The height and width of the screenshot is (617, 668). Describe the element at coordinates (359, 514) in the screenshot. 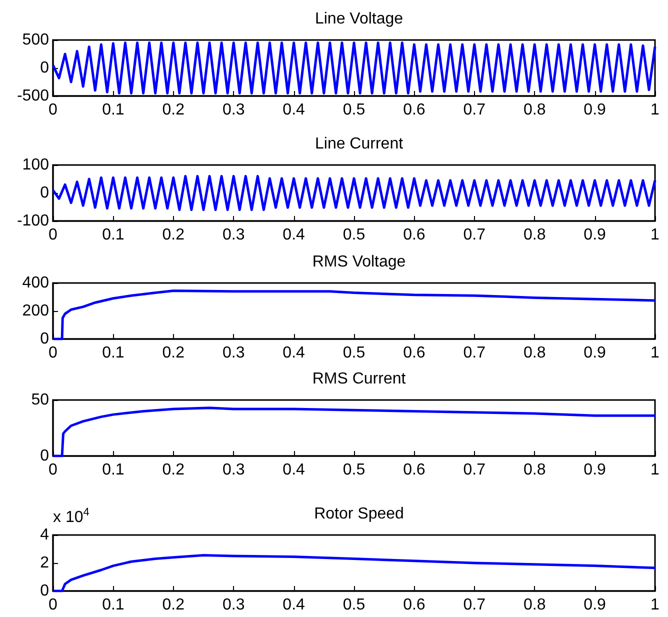

I see `chart-title: Rotor Speed` at that location.